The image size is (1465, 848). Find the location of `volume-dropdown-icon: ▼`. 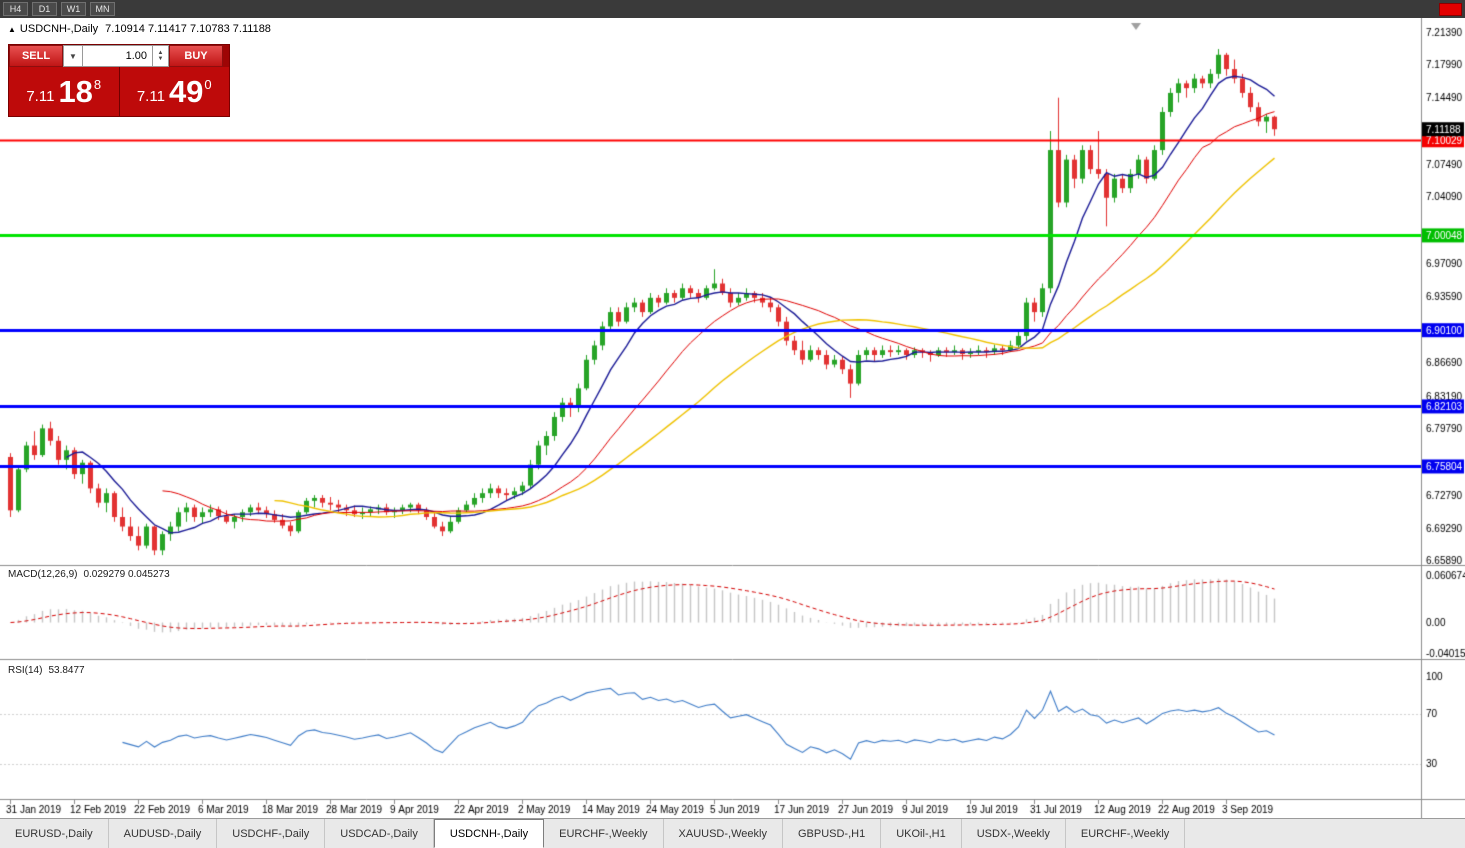

volume-dropdown-icon: ▼ is located at coordinates (73, 56).